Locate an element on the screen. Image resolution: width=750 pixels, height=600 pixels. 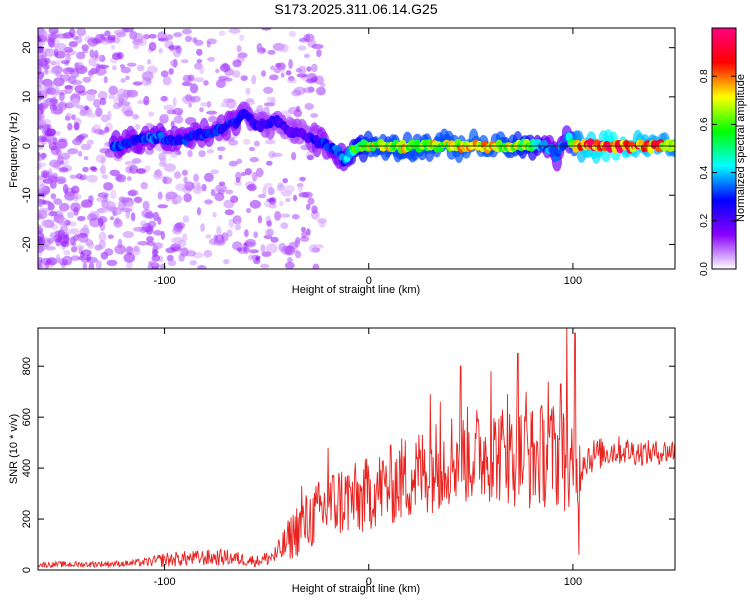
spectrogram-xtick-label: 100 is located at coordinates (573, 281).